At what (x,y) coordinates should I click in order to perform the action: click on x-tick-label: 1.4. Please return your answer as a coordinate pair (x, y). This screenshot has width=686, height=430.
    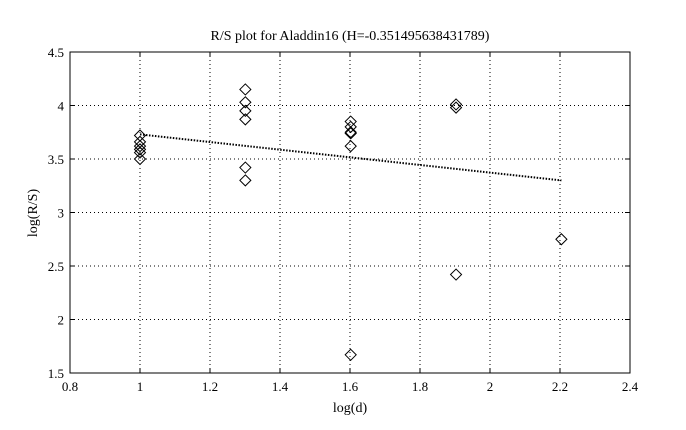
    Looking at the image, I should click on (280, 386).